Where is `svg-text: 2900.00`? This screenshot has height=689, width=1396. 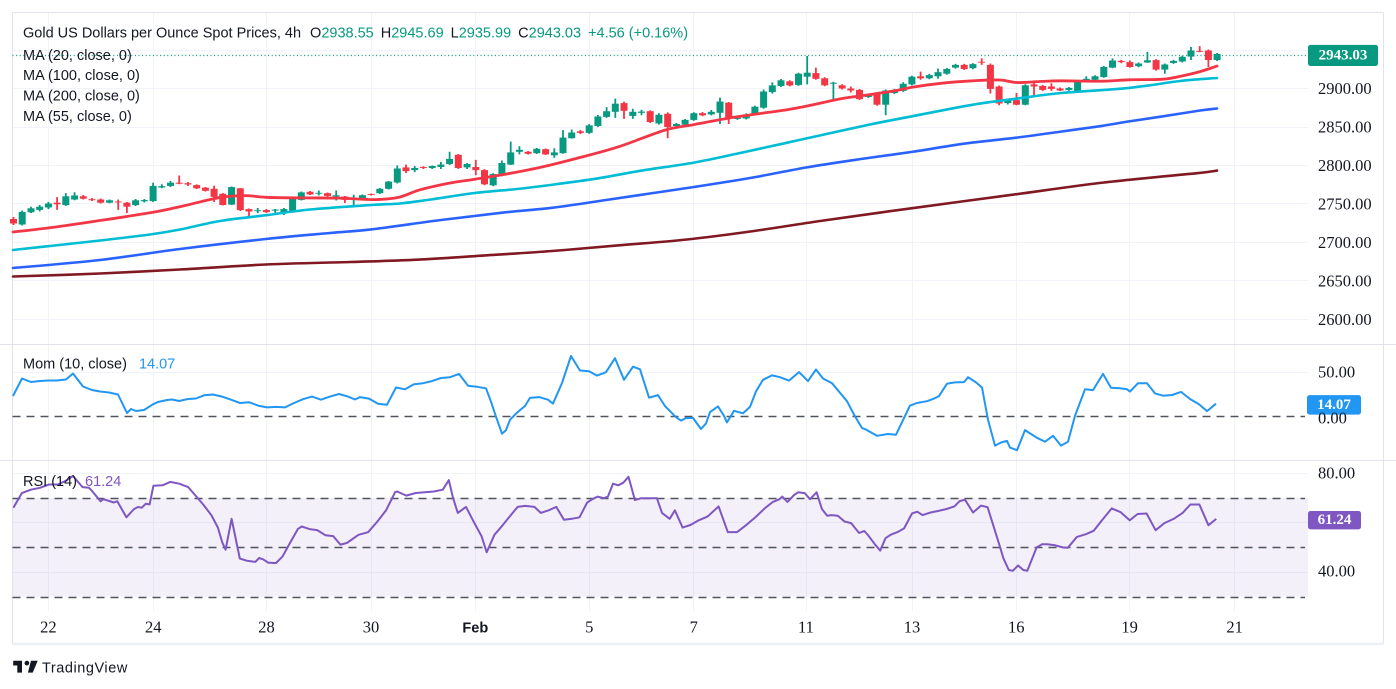
svg-text: 2900.00 is located at coordinates (1345, 88).